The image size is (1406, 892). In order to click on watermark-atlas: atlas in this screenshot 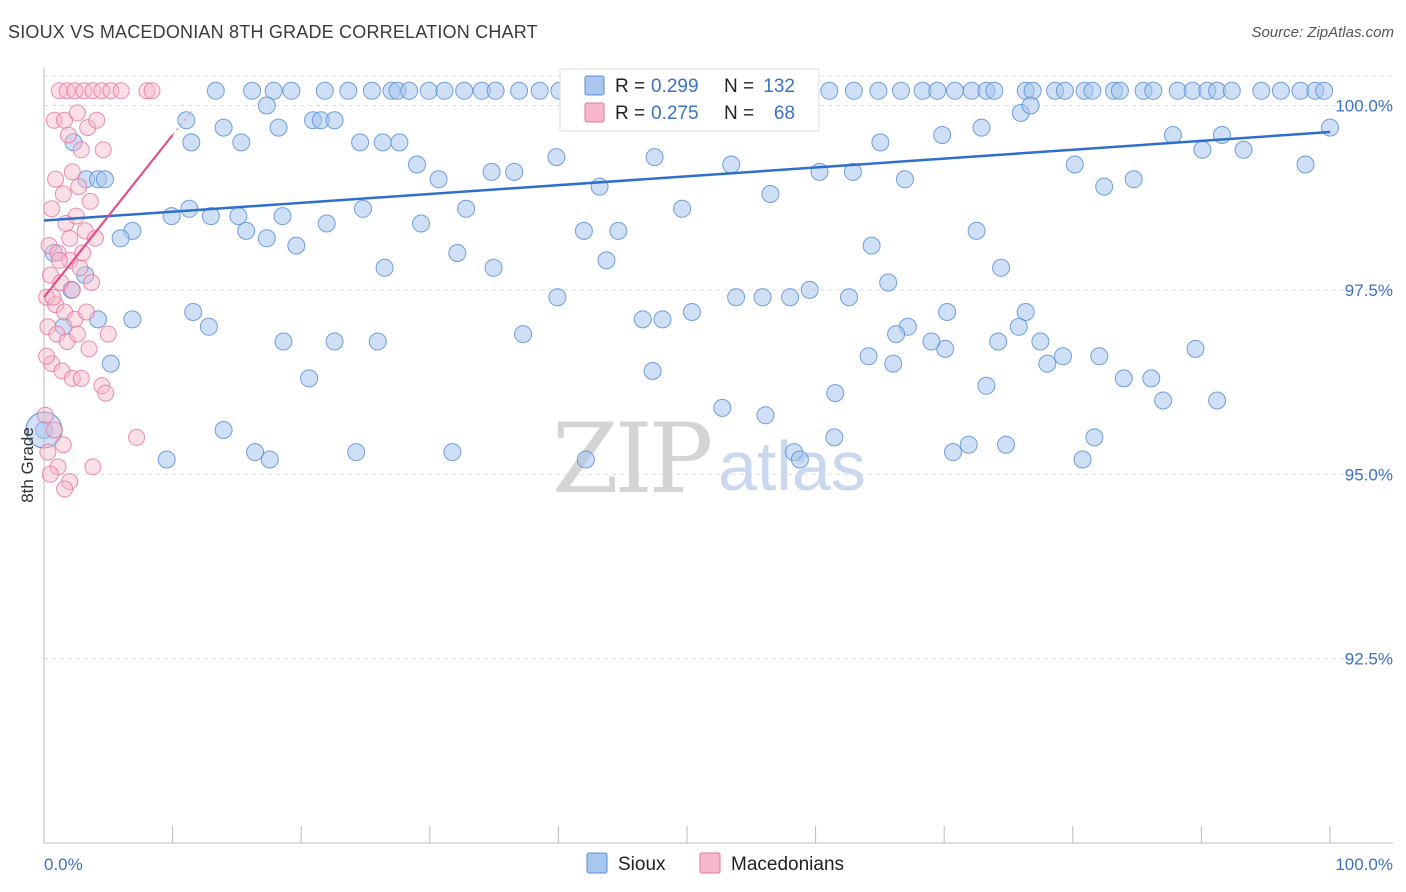, I will do `click(792, 466)`.